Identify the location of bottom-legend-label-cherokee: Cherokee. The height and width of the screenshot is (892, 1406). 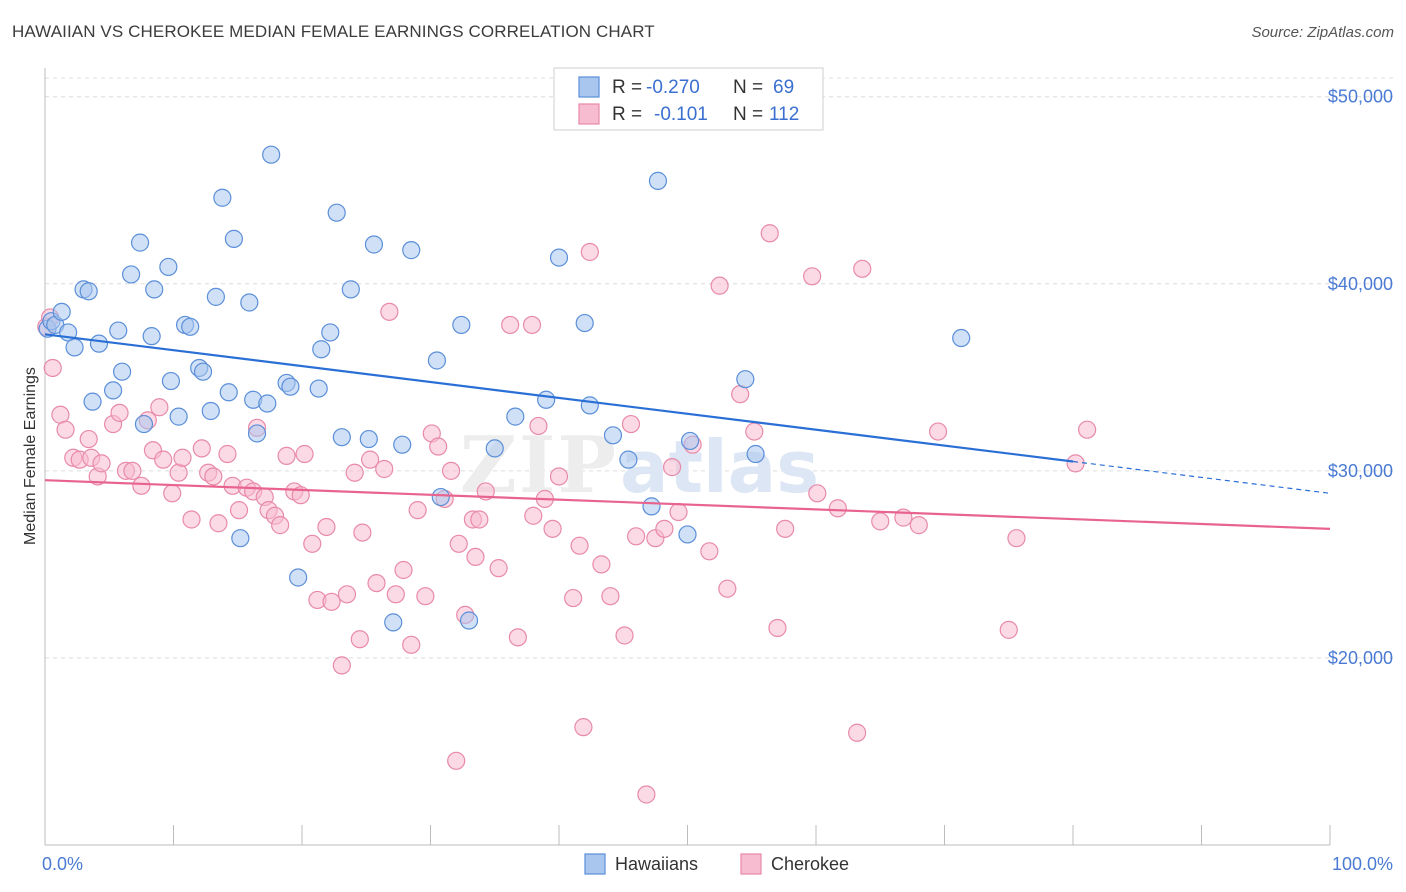
(810, 864).